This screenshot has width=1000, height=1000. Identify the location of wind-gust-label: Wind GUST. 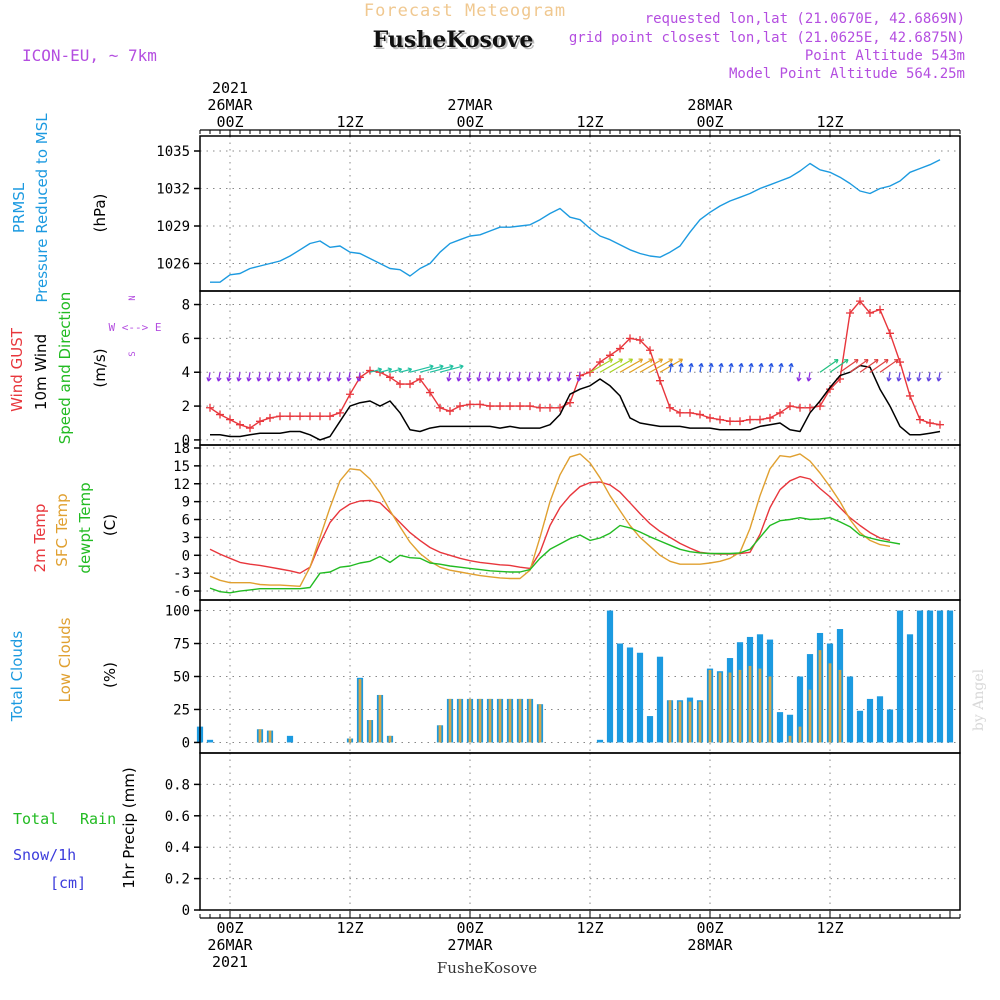
(17, 369).